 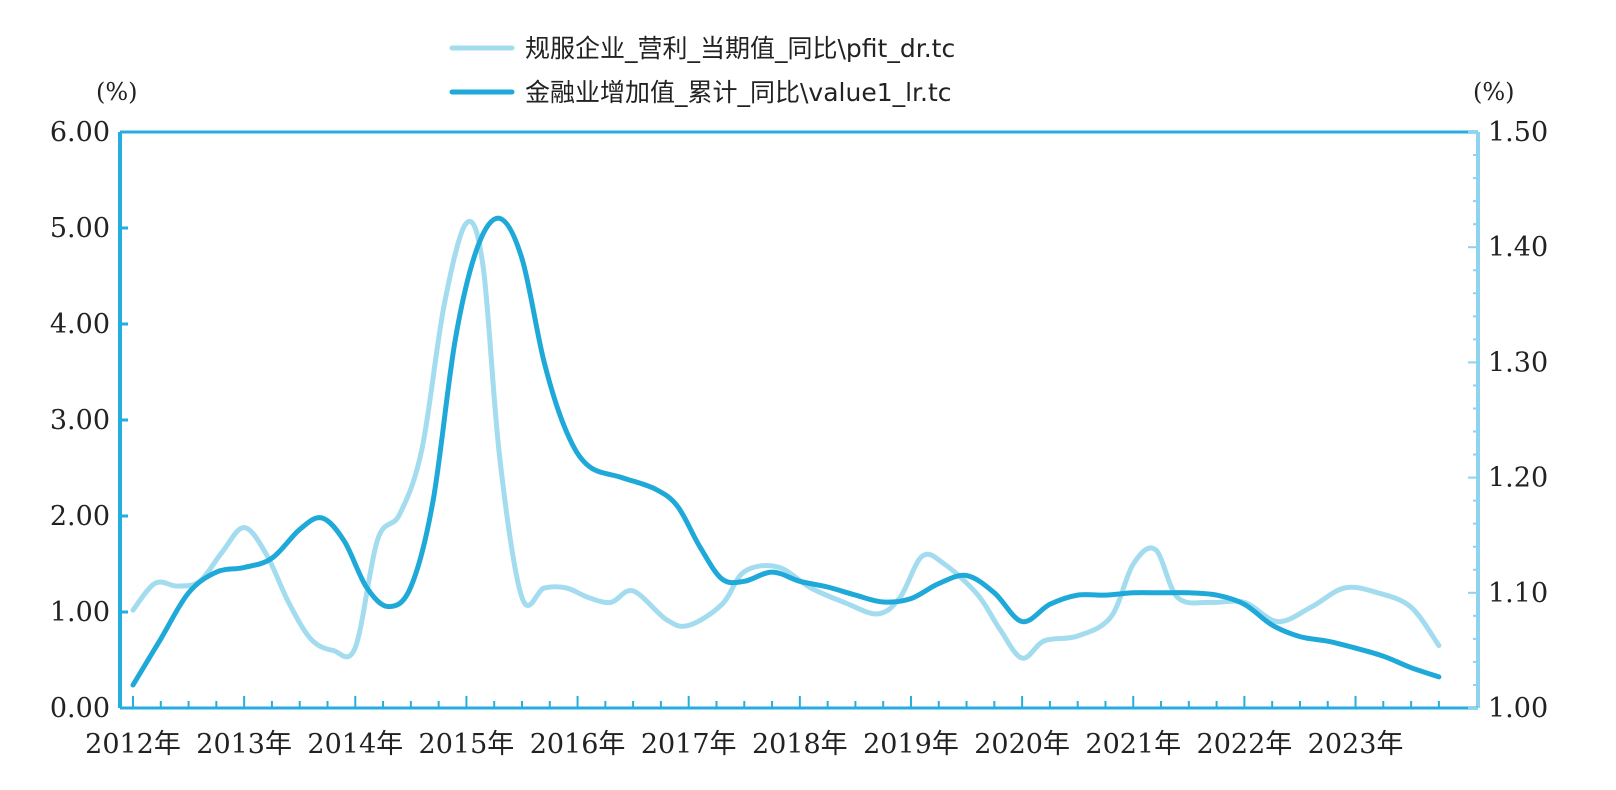 What do you see at coordinates (80, 708) in the screenshot?
I see `left-tick-label: 0.00` at bounding box center [80, 708].